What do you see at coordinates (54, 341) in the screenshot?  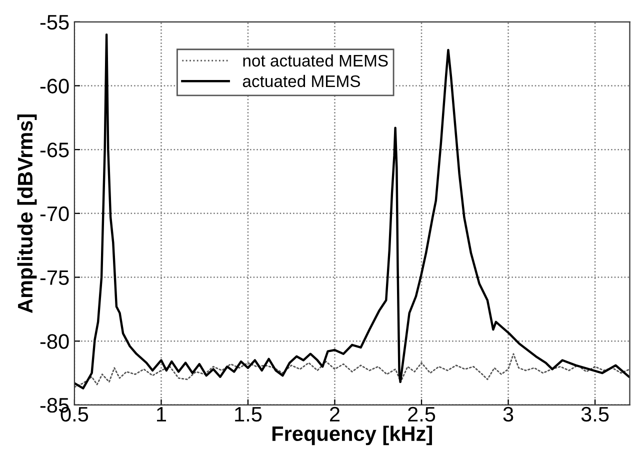 I see `y-tick-label: -80` at bounding box center [54, 341].